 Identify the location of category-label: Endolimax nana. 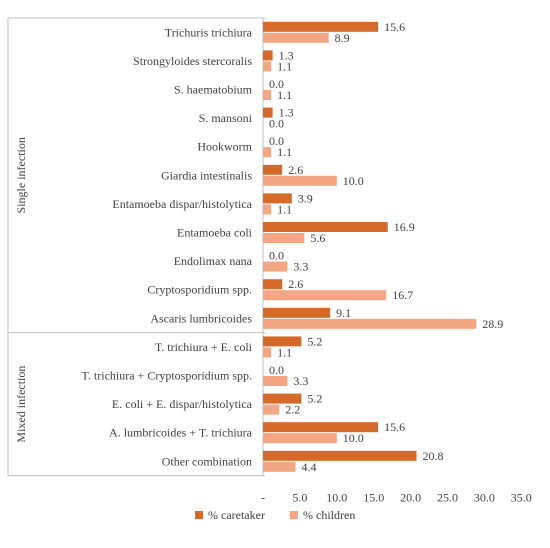
(213, 261).